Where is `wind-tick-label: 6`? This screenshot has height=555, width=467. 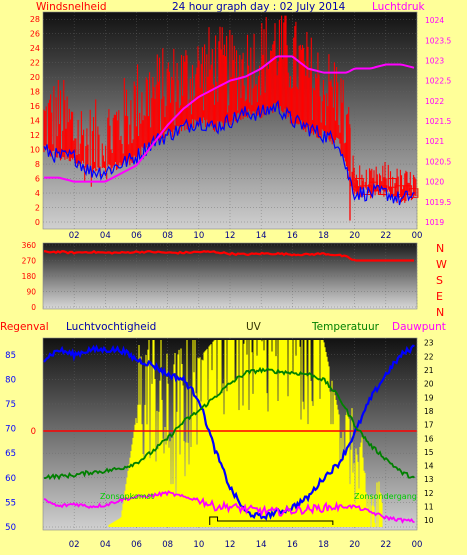
wind-tick-label: 6 is located at coordinates (37, 179).